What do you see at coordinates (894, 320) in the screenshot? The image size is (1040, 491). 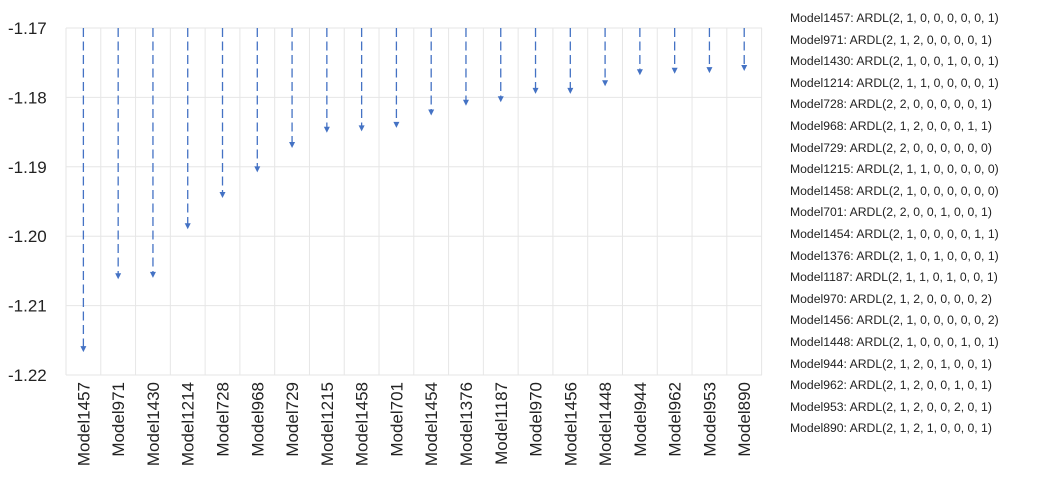 I see `legend-entry: Model1456: ARDL(2, 1, 0, 0, 0, 0, 0, 2)` at bounding box center [894, 320].